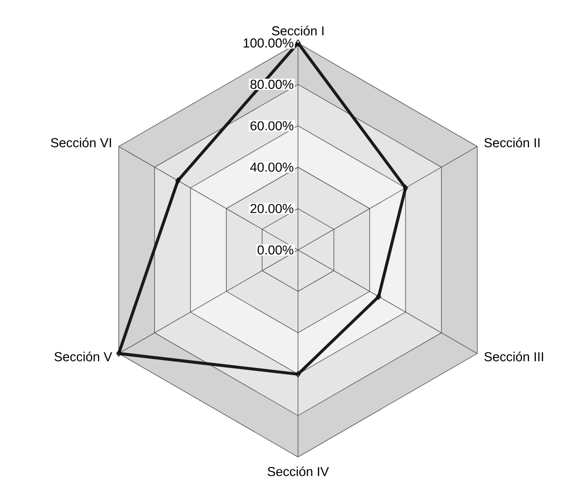  What do you see at coordinates (514, 357) in the screenshot?
I see `spoke-label: Sección III` at bounding box center [514, 357].